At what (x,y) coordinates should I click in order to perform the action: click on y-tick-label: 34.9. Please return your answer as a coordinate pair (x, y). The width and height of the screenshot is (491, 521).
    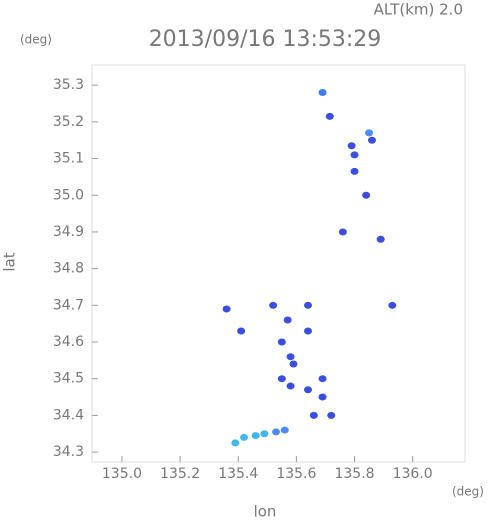
    Looking at the image, I should click on (68, 232).